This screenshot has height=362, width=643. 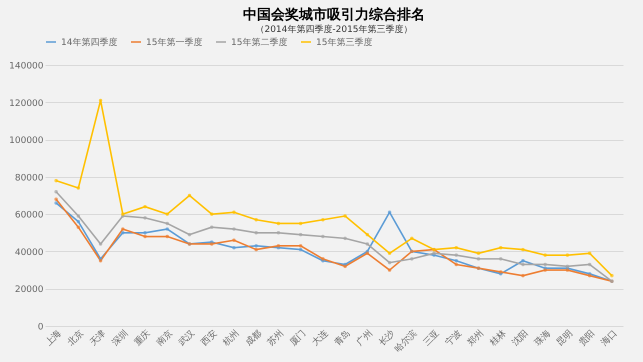 I want to click on legend-label: 15年第一季度, so click(x=174, y=42).